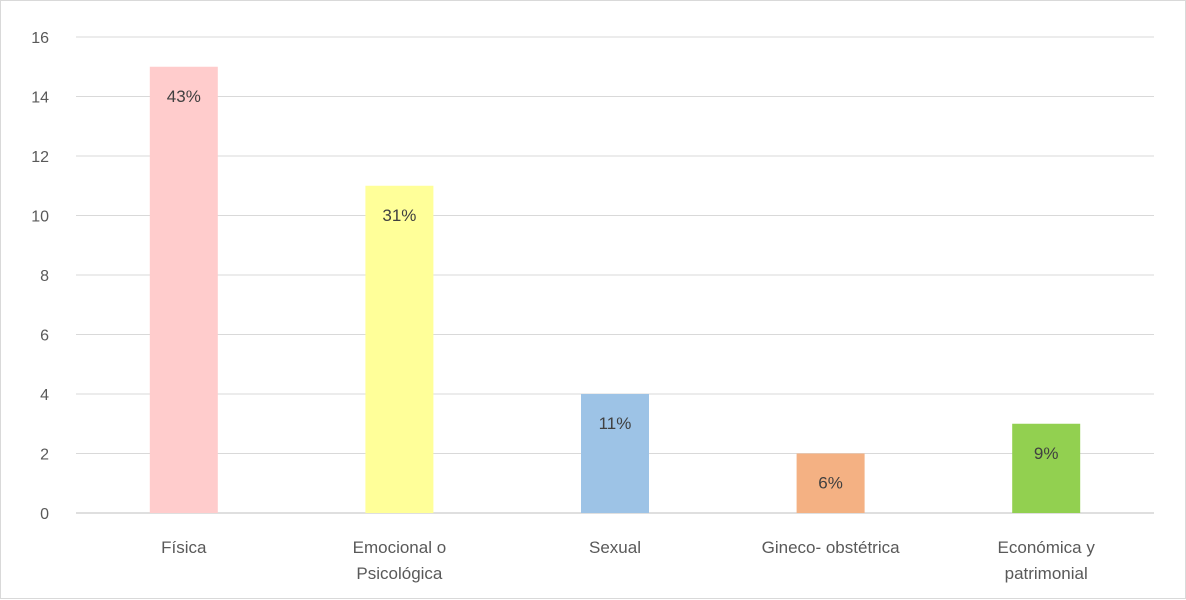 The image size is (1186, 600). Describe the element at coordinates (184, 547) in the screenshot. I see `x-category-label: Física` at that location.